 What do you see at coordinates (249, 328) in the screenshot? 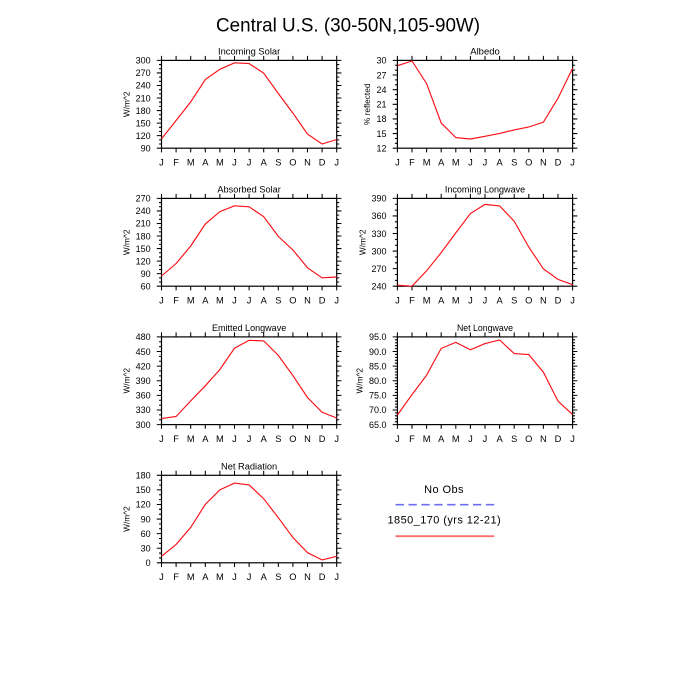
I see `svg-text: Emitted Longwave` at bounding box center [249, 328].